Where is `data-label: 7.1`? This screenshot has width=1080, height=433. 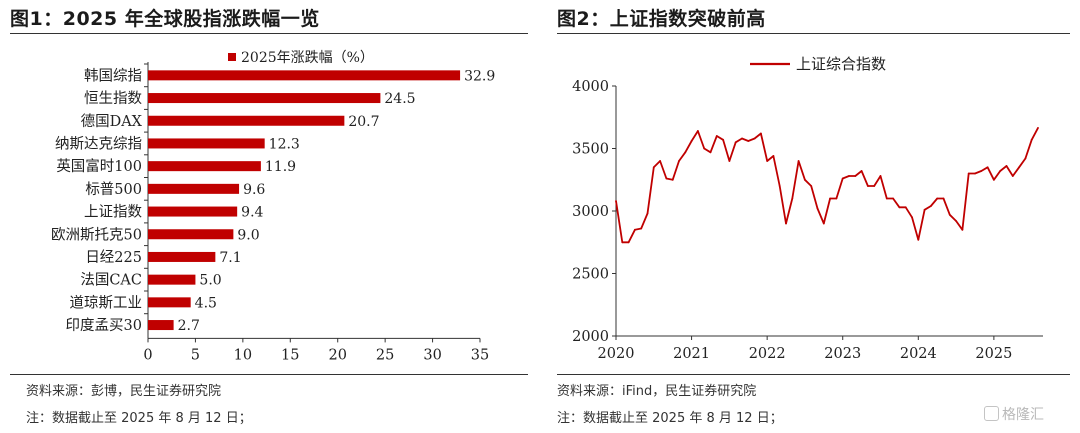 data-label: 7.1 is located at coordinates (230, 258).